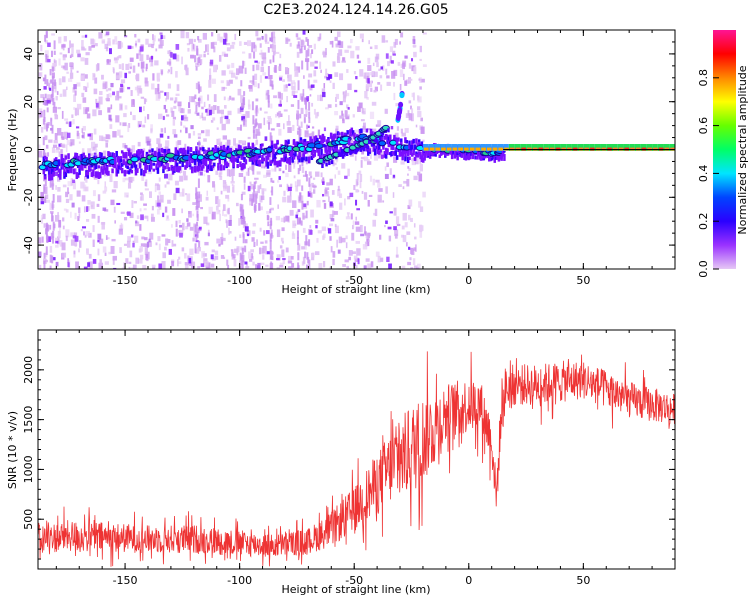 Image resolution: width=750 pixels, height=600 pixels. I want to click on carrier-band, so click(609, 148).